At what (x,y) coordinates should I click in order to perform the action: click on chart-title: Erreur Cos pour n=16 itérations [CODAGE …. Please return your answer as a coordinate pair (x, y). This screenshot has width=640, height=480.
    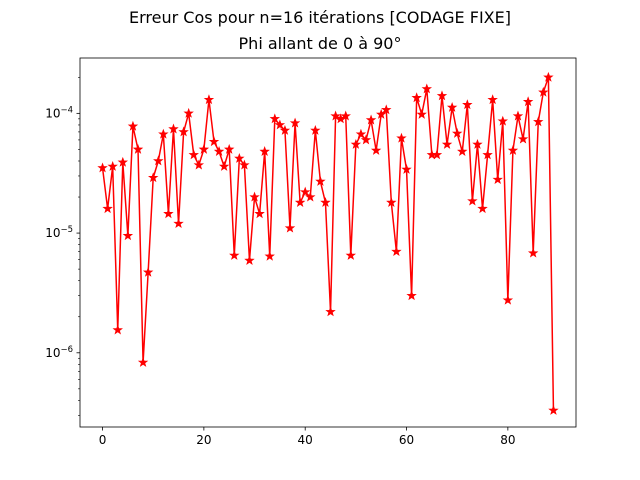
    Looking at the image, I should click on (320, 17).